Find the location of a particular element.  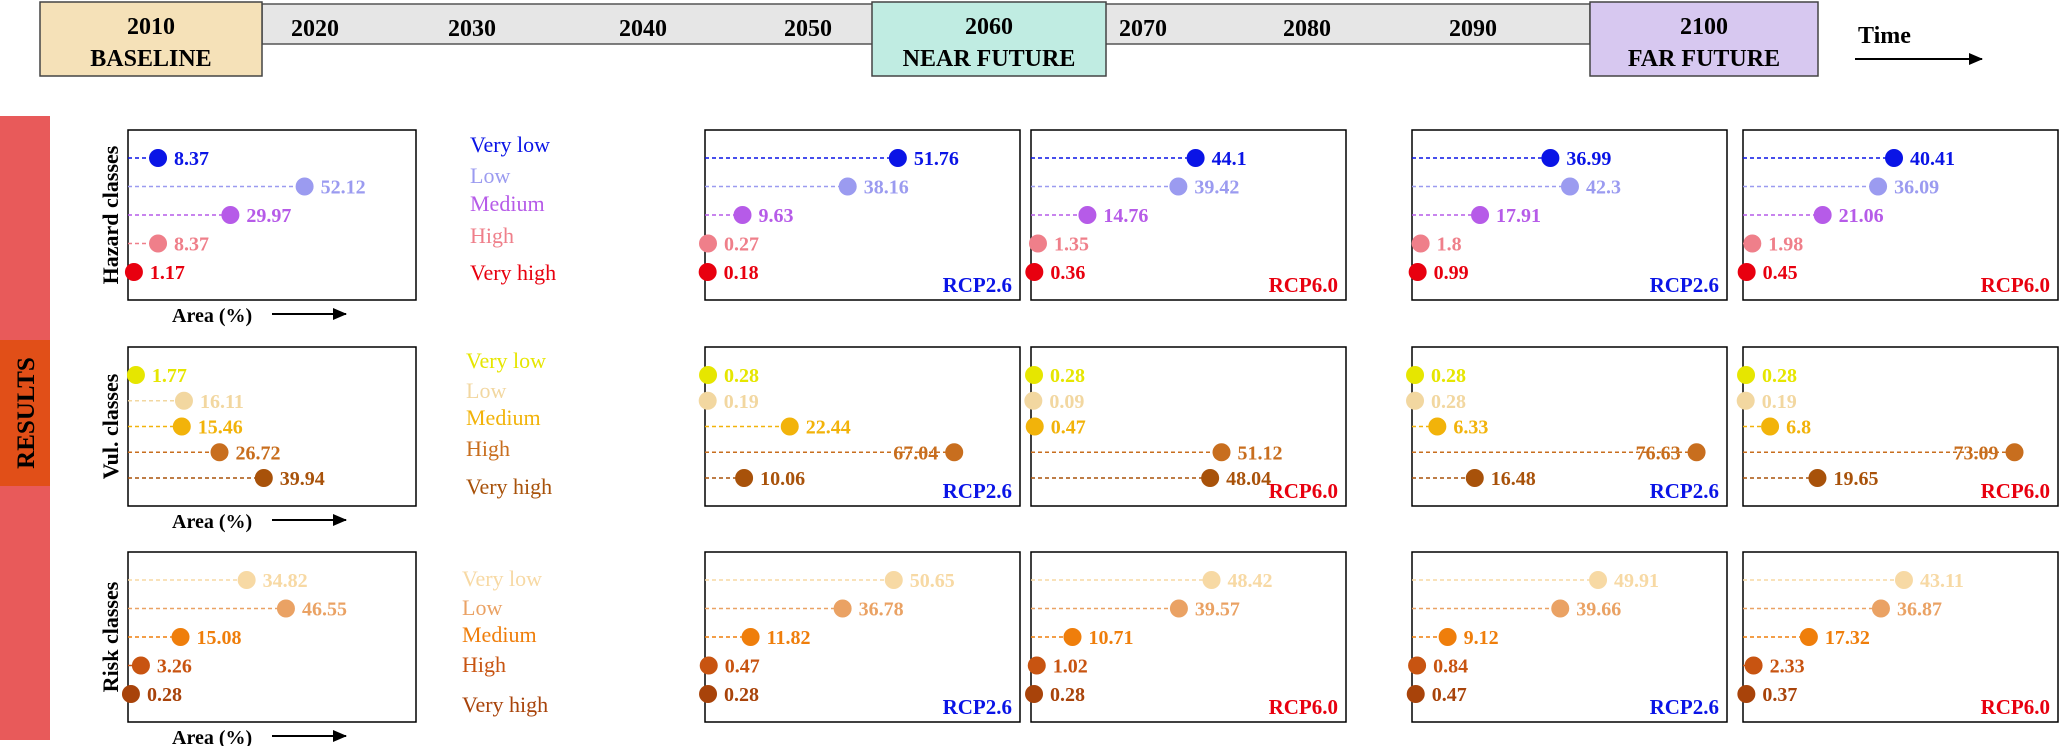

hazard-panel-1-value-4: 0.36 is located at coordinates (1067, 273).